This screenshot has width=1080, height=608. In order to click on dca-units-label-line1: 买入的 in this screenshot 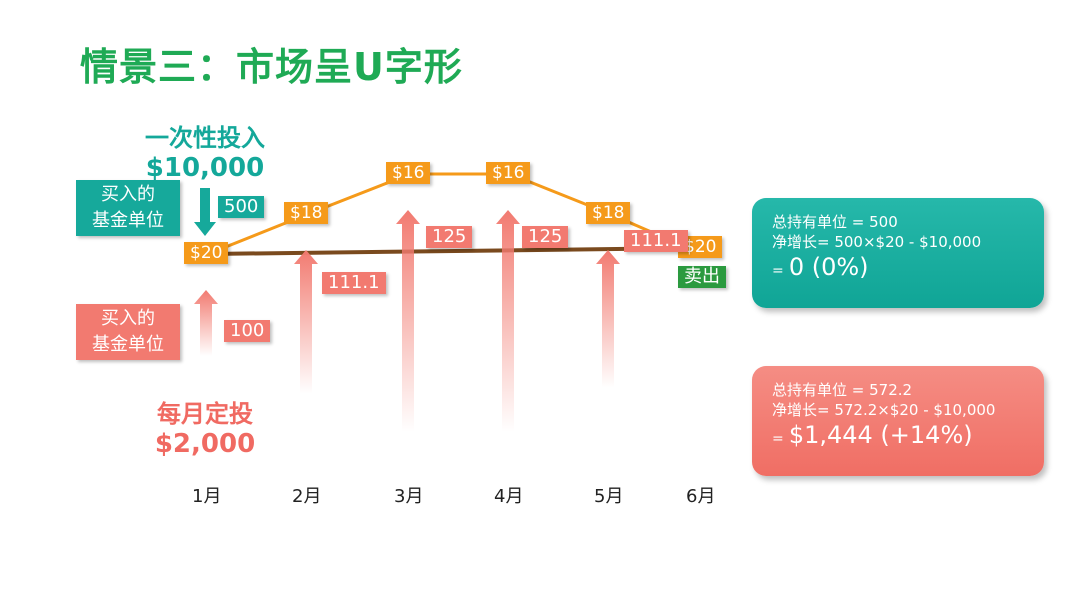, I will do `click(128, 318)`.